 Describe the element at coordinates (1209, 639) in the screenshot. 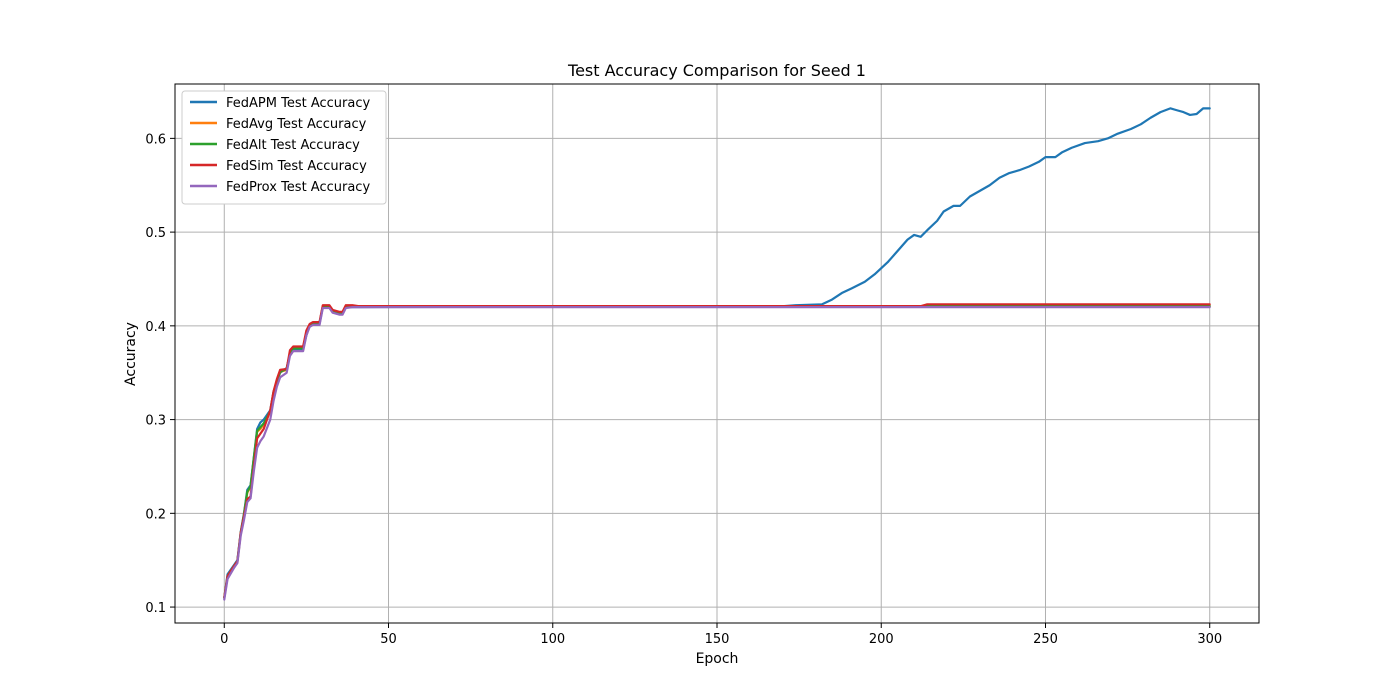

I see `x-tick-label: 300` at that location.